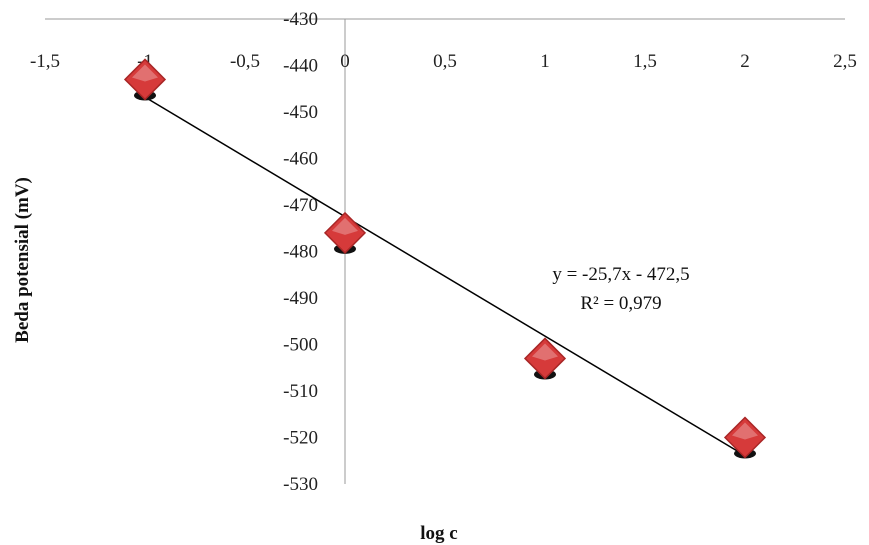 Image resolution: width=869 pixels, height=545 pixels. I want to click on trendline-r-squared: R² = 0,979, so click(620, 303).